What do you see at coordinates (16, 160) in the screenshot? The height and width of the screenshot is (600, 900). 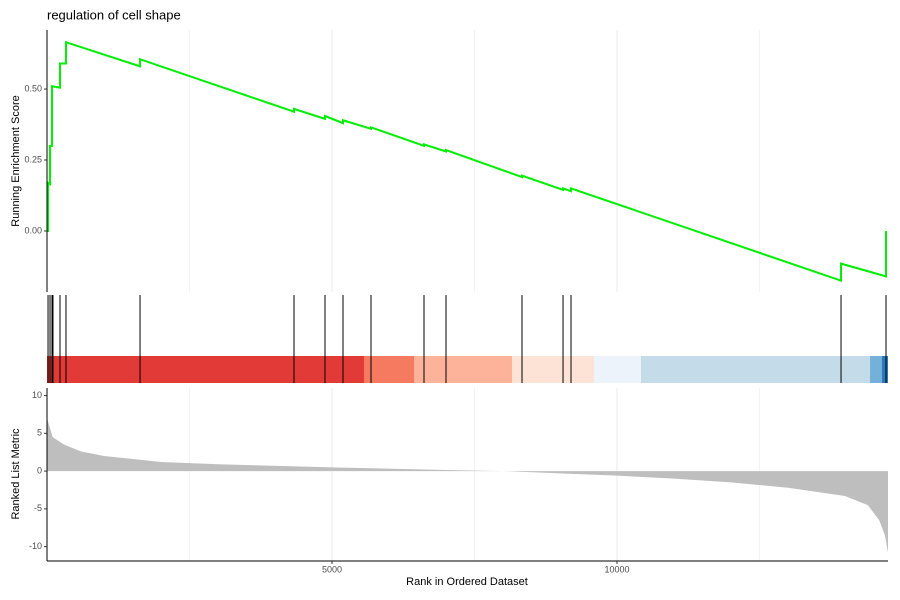 I see `y-axis-label: Running Enrichment Score` at bounding box center [16, 160].